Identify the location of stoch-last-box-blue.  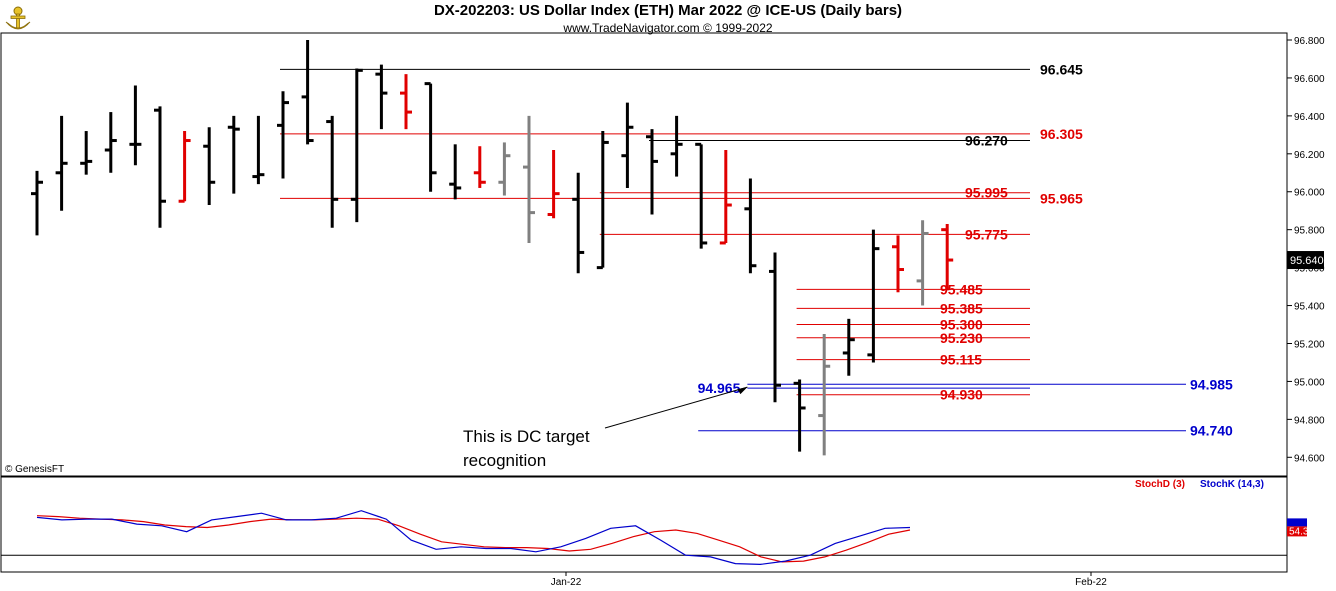
(1297, 522).